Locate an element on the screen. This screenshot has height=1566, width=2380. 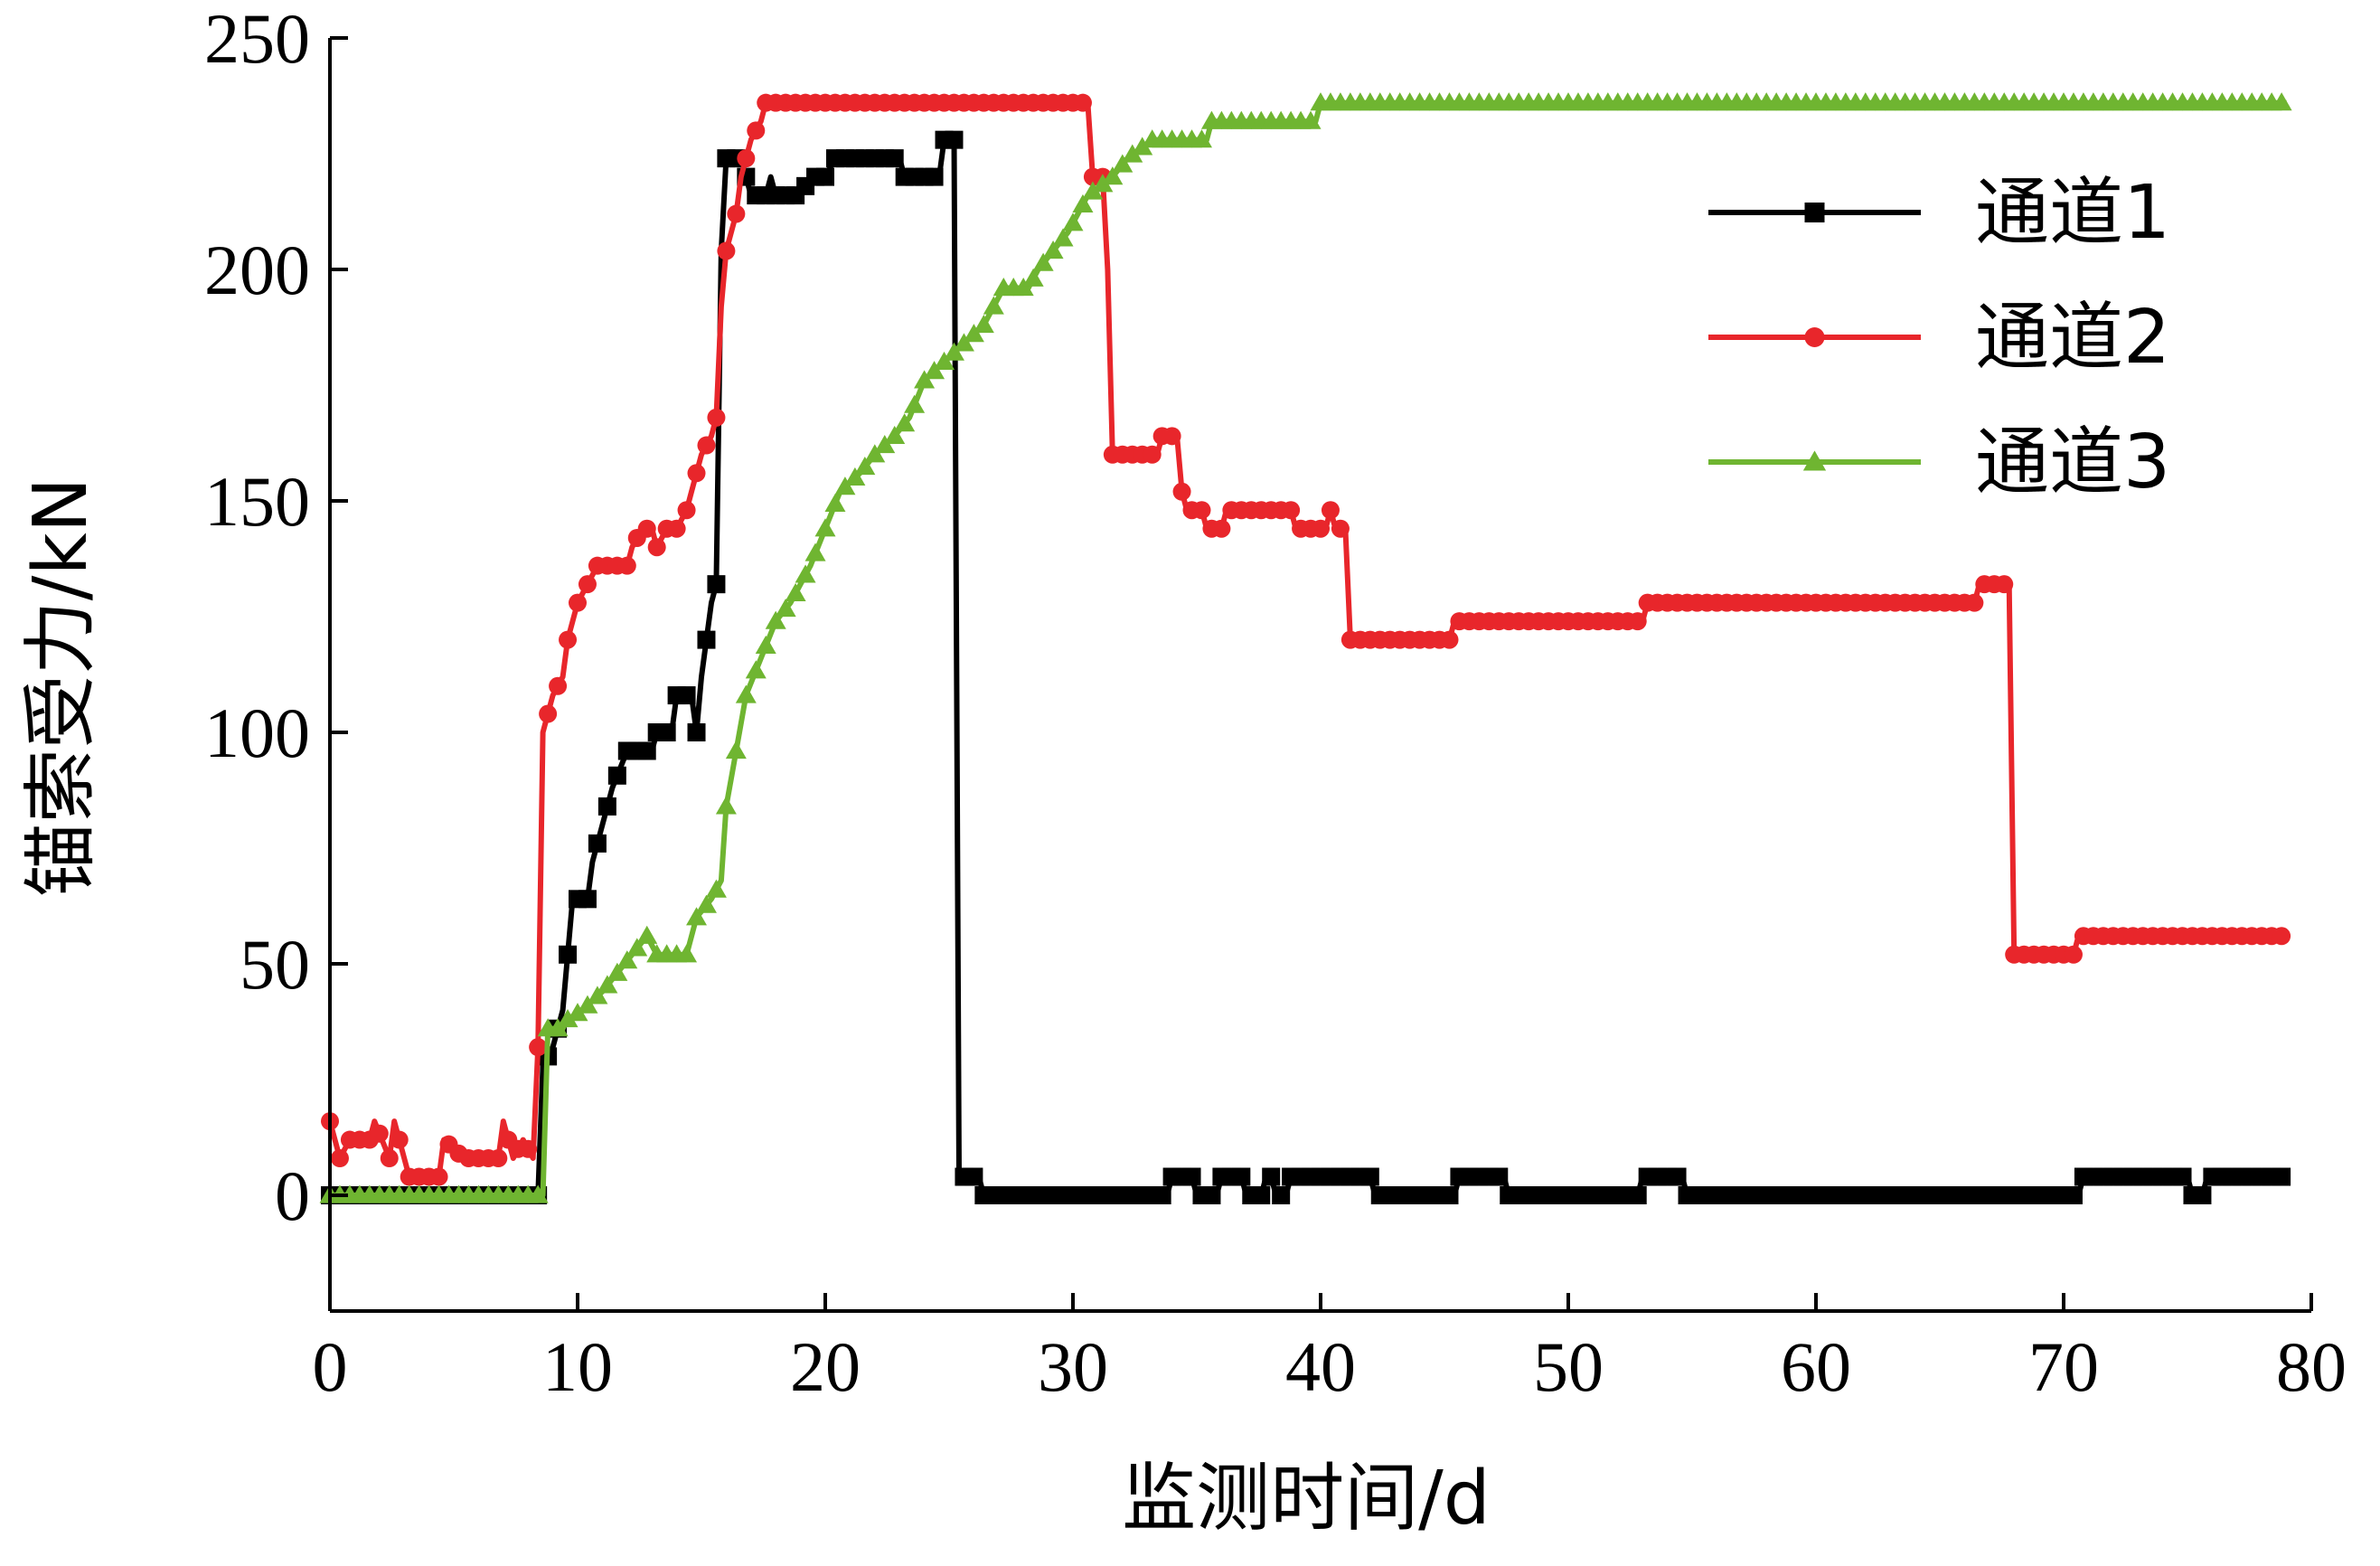
y-tick-label: 150 is located at coordinates (257, 502).